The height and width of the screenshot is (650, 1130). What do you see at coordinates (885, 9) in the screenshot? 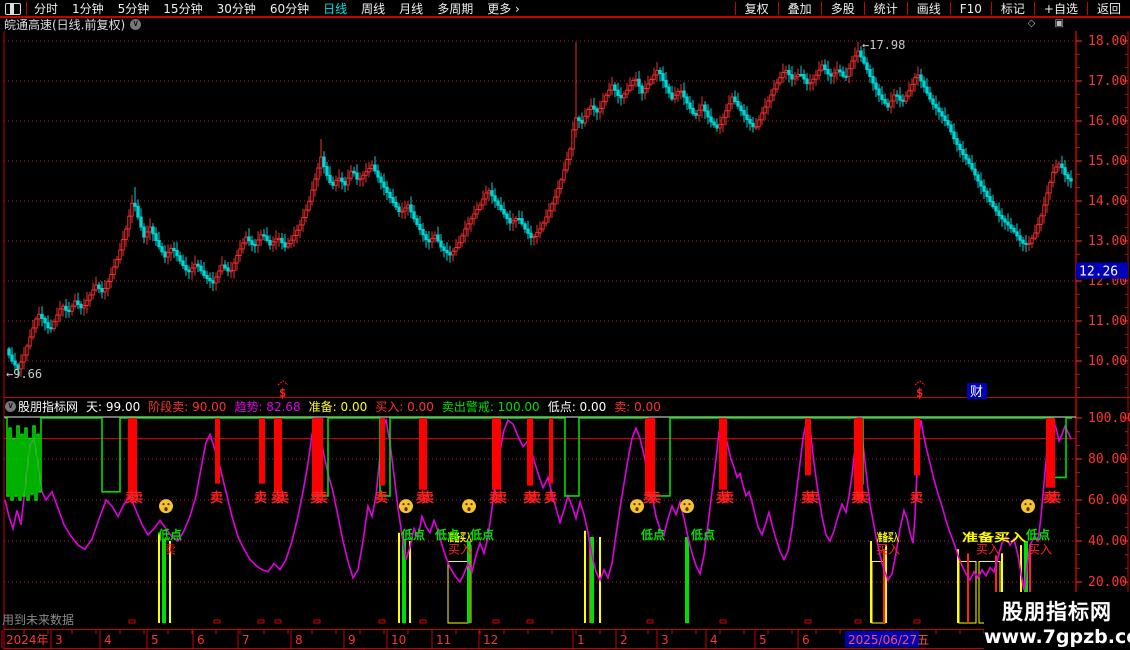
I see `tool-item-统计: 统计` at bounding box center [885, 9].